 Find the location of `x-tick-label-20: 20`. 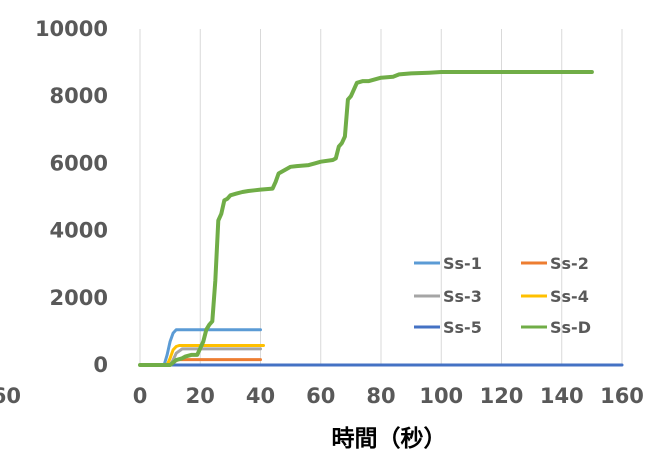

x-tick-label-20: 20 is located at coordinates (200, 396).